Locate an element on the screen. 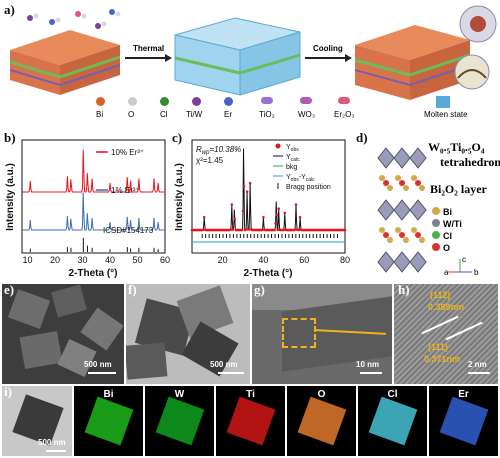 This screenshot has width=500, height=458. rietveld-frame is located at coordinates (268, 196).